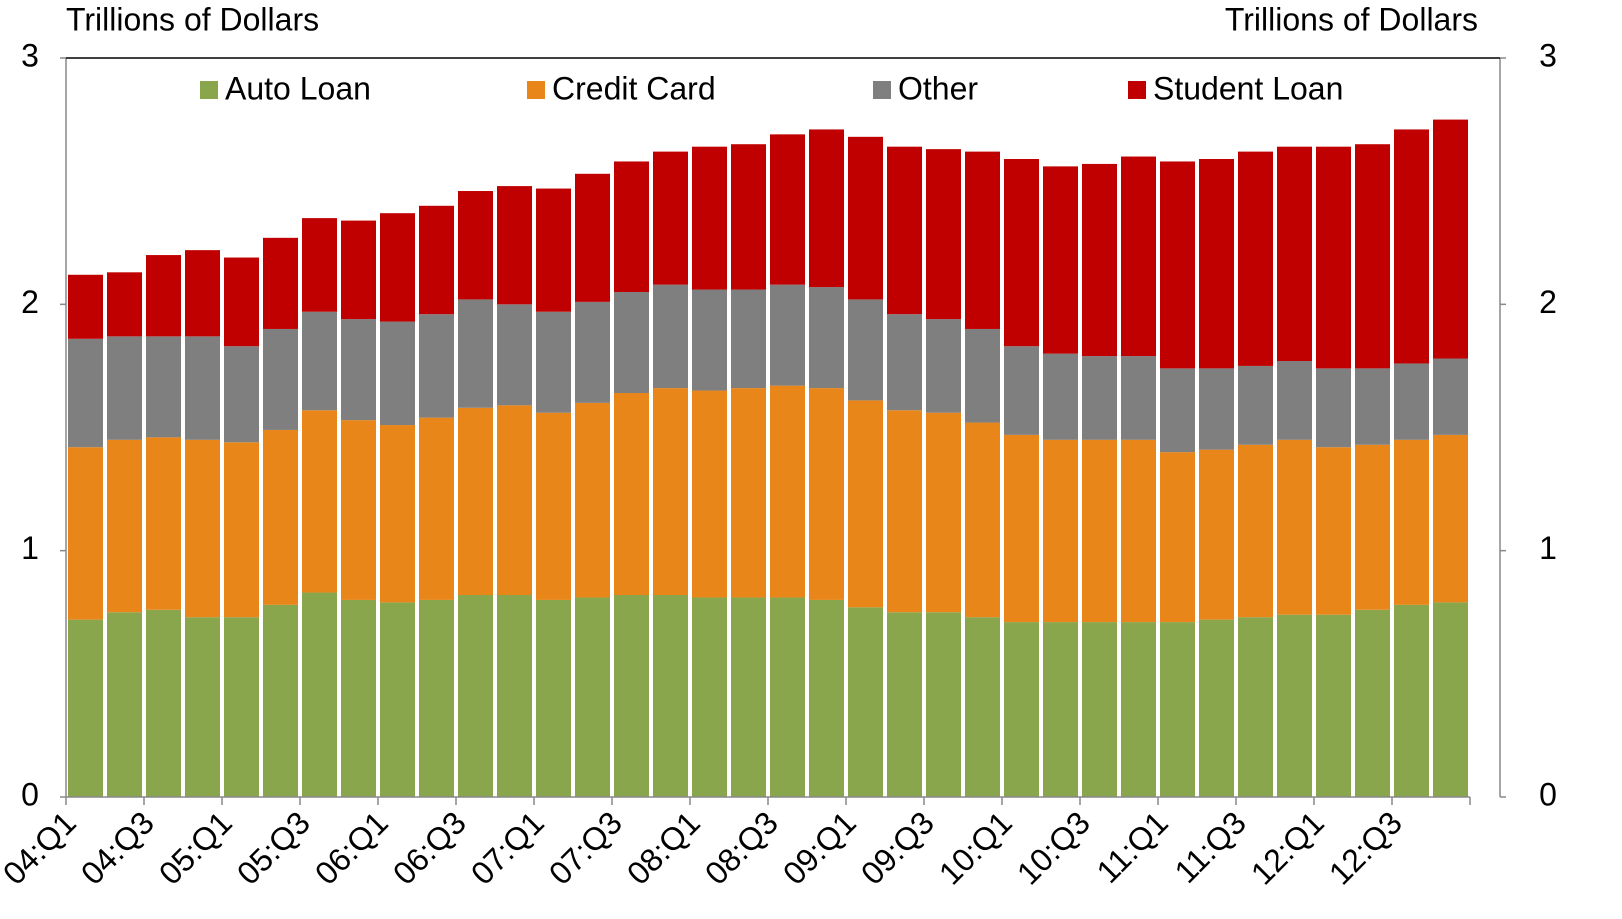 The height and width of the screenshot is (919, 1622). I want to click on y-tick-label: 0, so click(30, 794).